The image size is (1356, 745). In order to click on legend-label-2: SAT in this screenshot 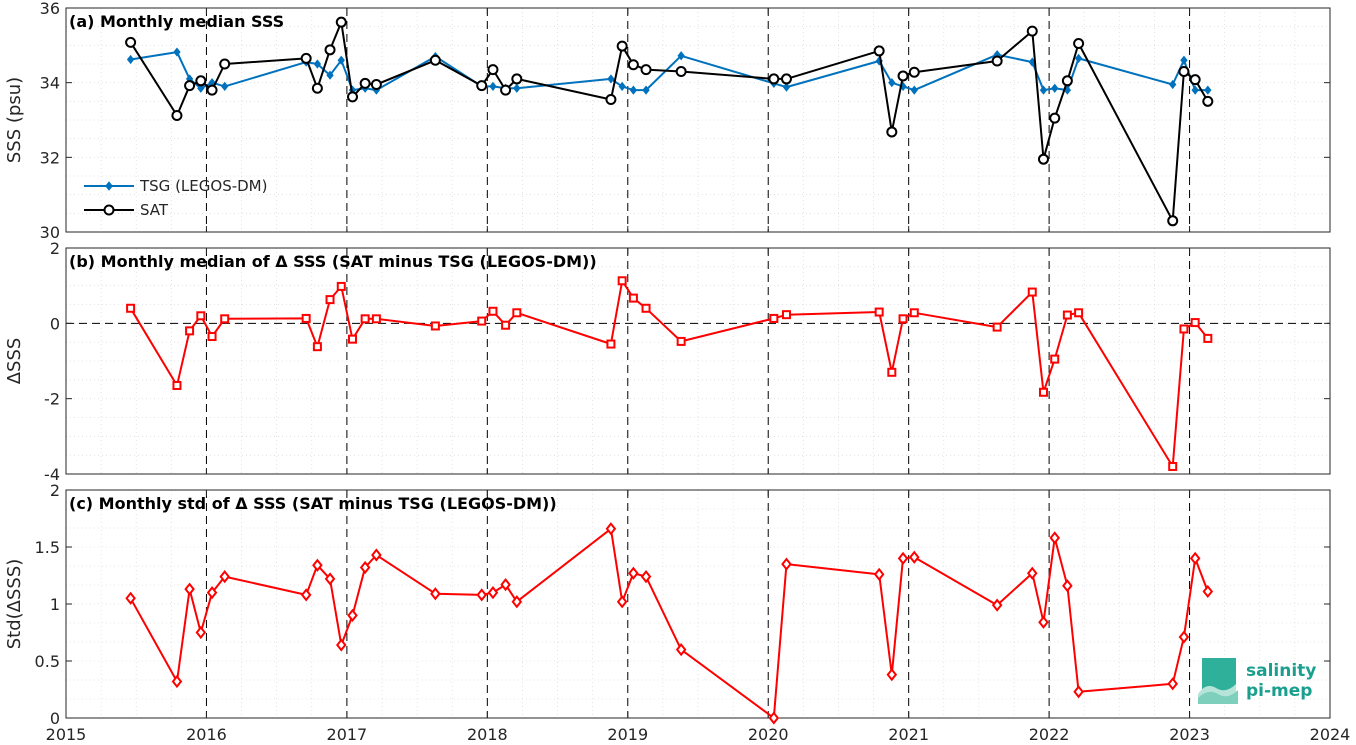, I will do `click(154, 210)`.